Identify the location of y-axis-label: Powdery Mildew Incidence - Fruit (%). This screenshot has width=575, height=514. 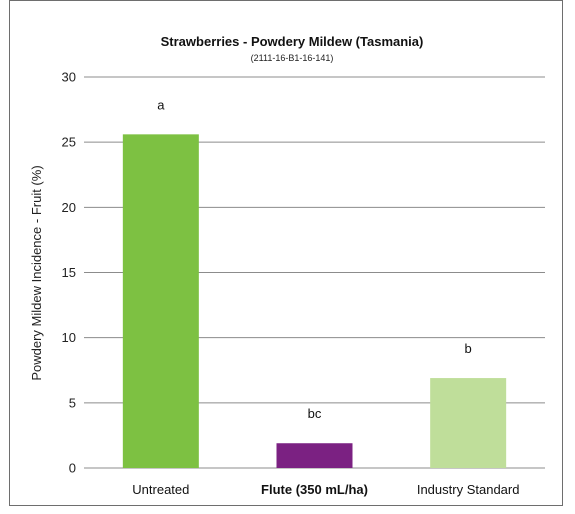
(36, 272).